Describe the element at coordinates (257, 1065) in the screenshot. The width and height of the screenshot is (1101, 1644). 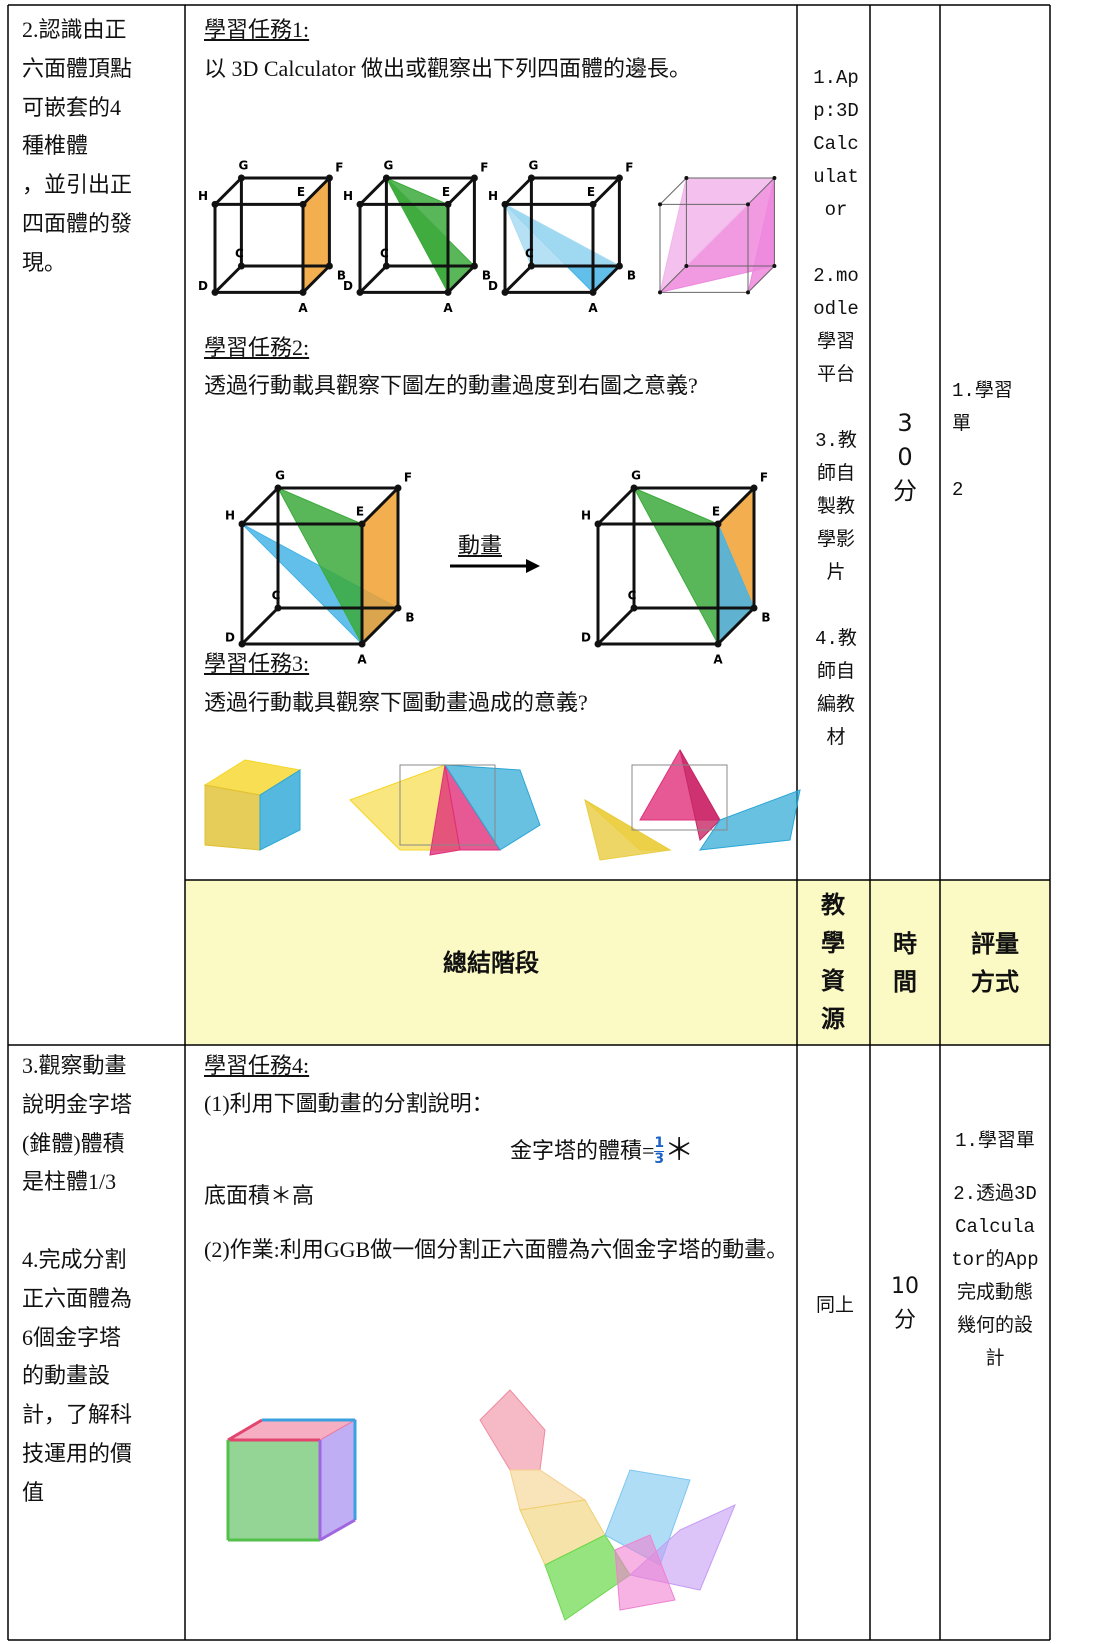
I see `task-title: 學習任務4:` at that location.